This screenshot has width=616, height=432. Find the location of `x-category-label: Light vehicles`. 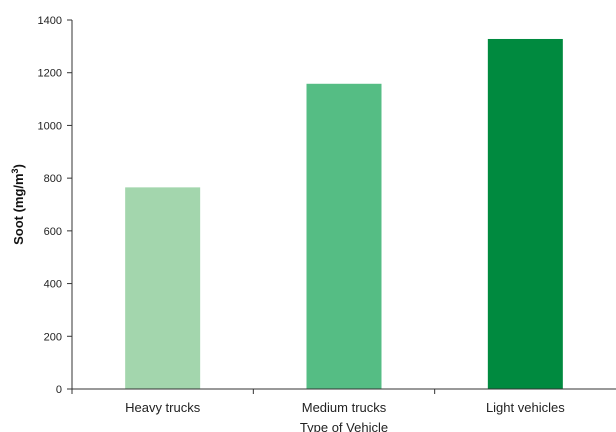

x-category-label: Light vehicles is located at coordinates (525, 407).